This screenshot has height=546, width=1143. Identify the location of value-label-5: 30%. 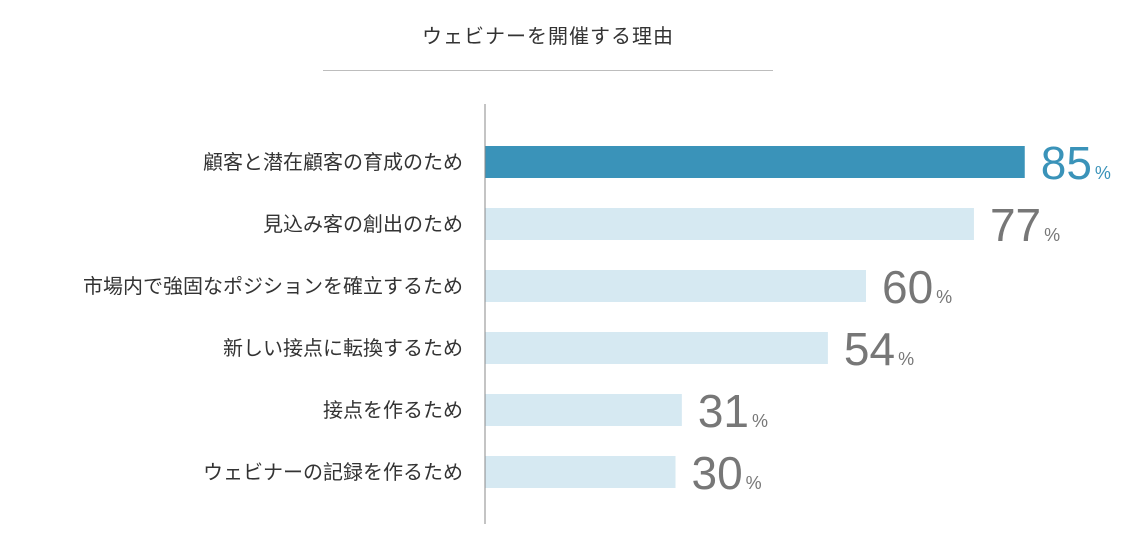
(727, 473).